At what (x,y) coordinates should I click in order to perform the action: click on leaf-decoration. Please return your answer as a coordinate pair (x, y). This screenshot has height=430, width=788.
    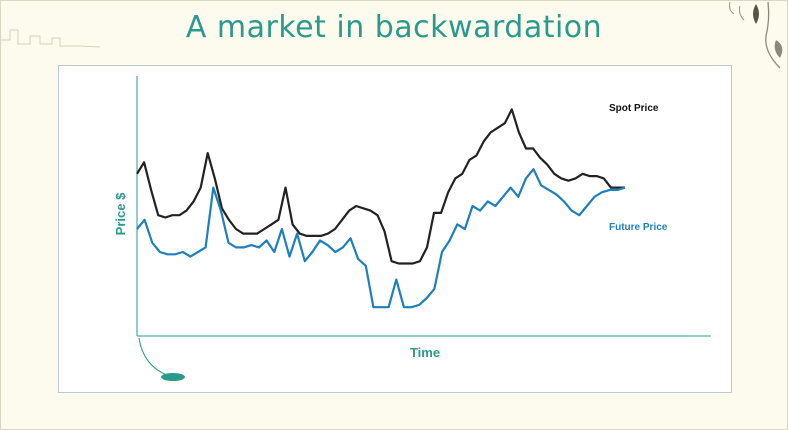
    Looking at the image, I should click on (756, 35).